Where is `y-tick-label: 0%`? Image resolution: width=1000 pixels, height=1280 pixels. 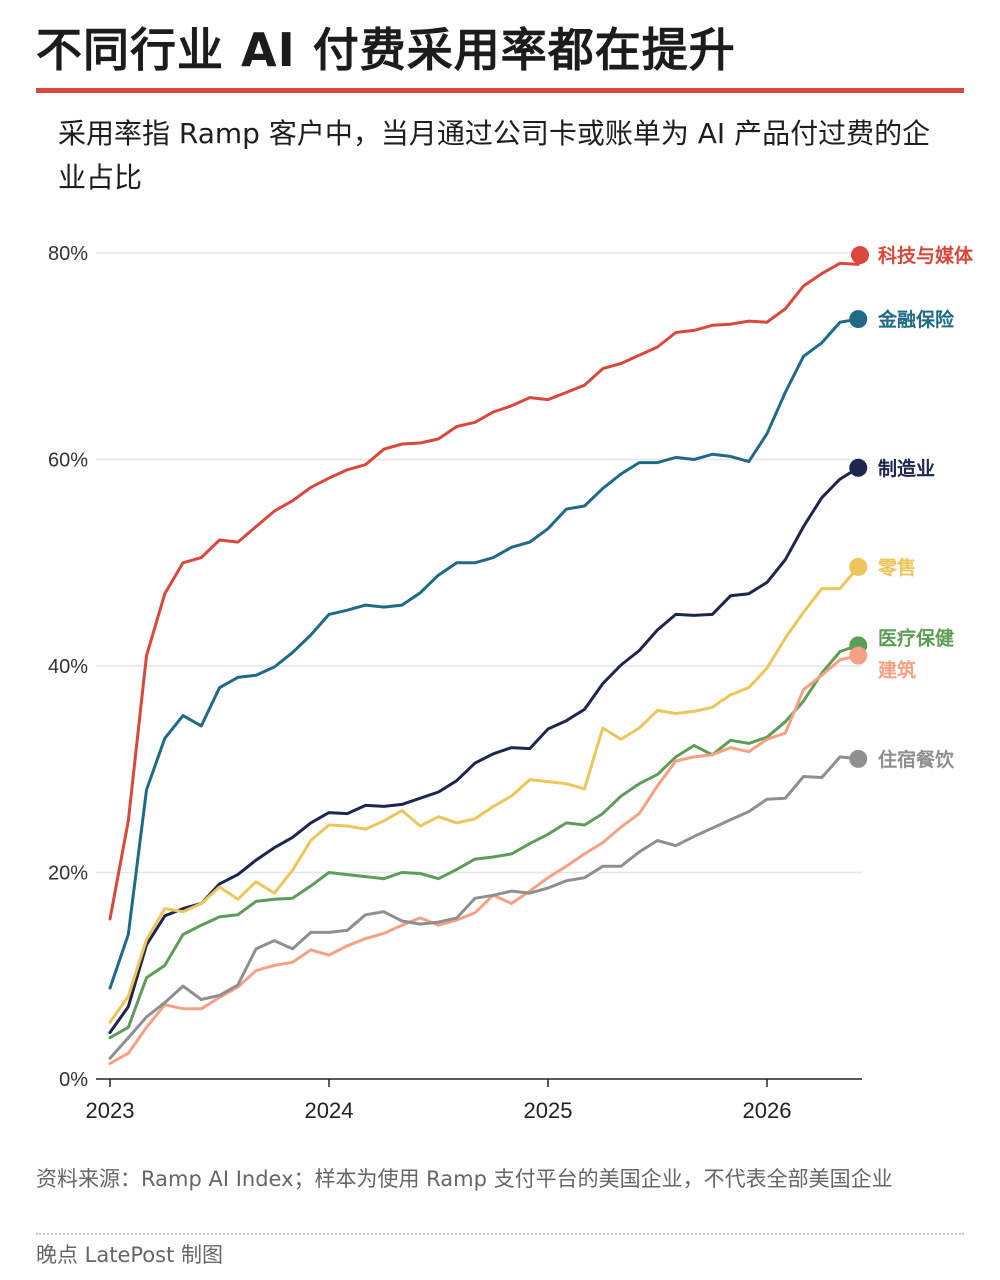
y-tick-label: 0% is located at coordinates (73, 1080).